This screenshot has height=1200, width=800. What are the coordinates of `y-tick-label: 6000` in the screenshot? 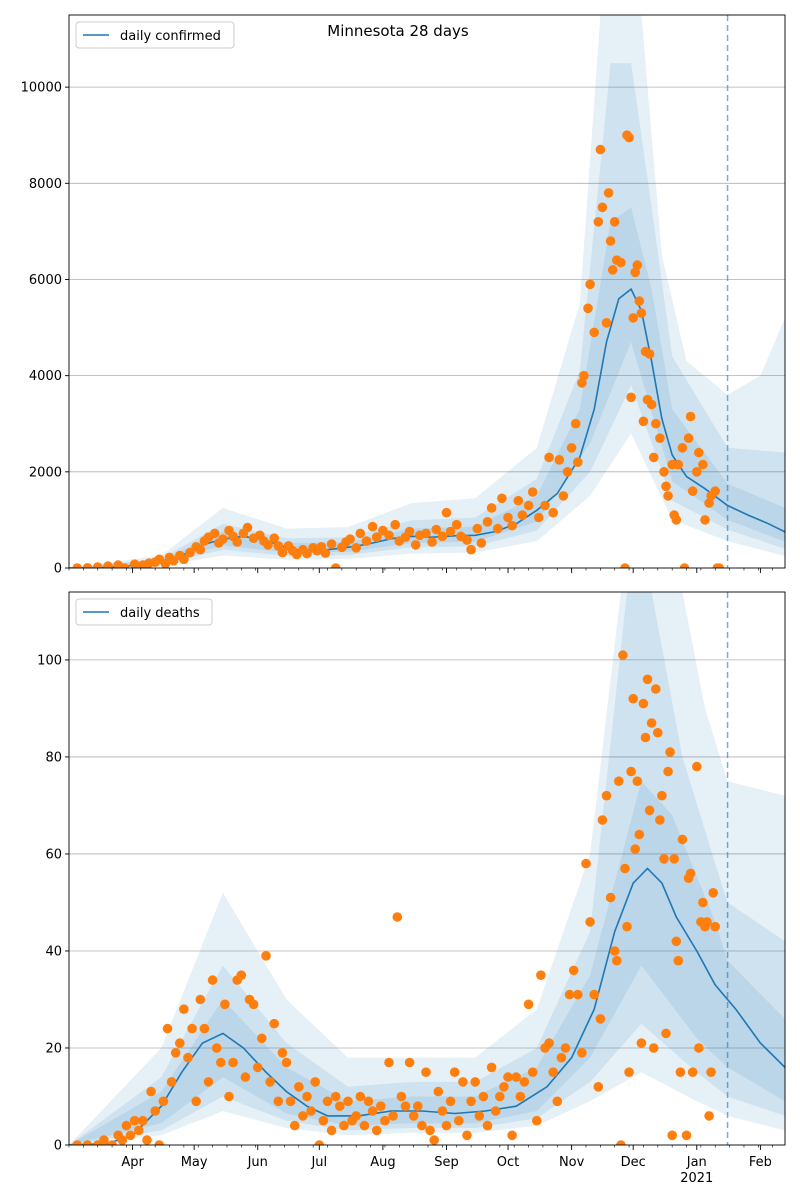 It's located at (45, 280).